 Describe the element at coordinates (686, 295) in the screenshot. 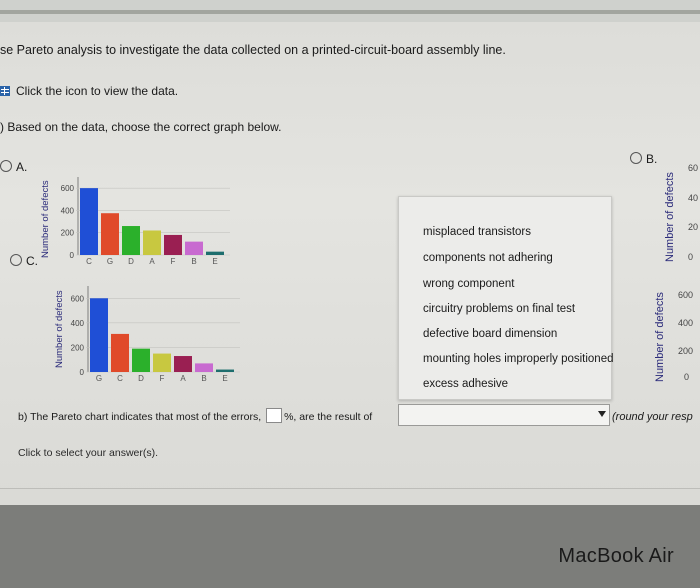

I see `chart-d-tick: 600` at that location.